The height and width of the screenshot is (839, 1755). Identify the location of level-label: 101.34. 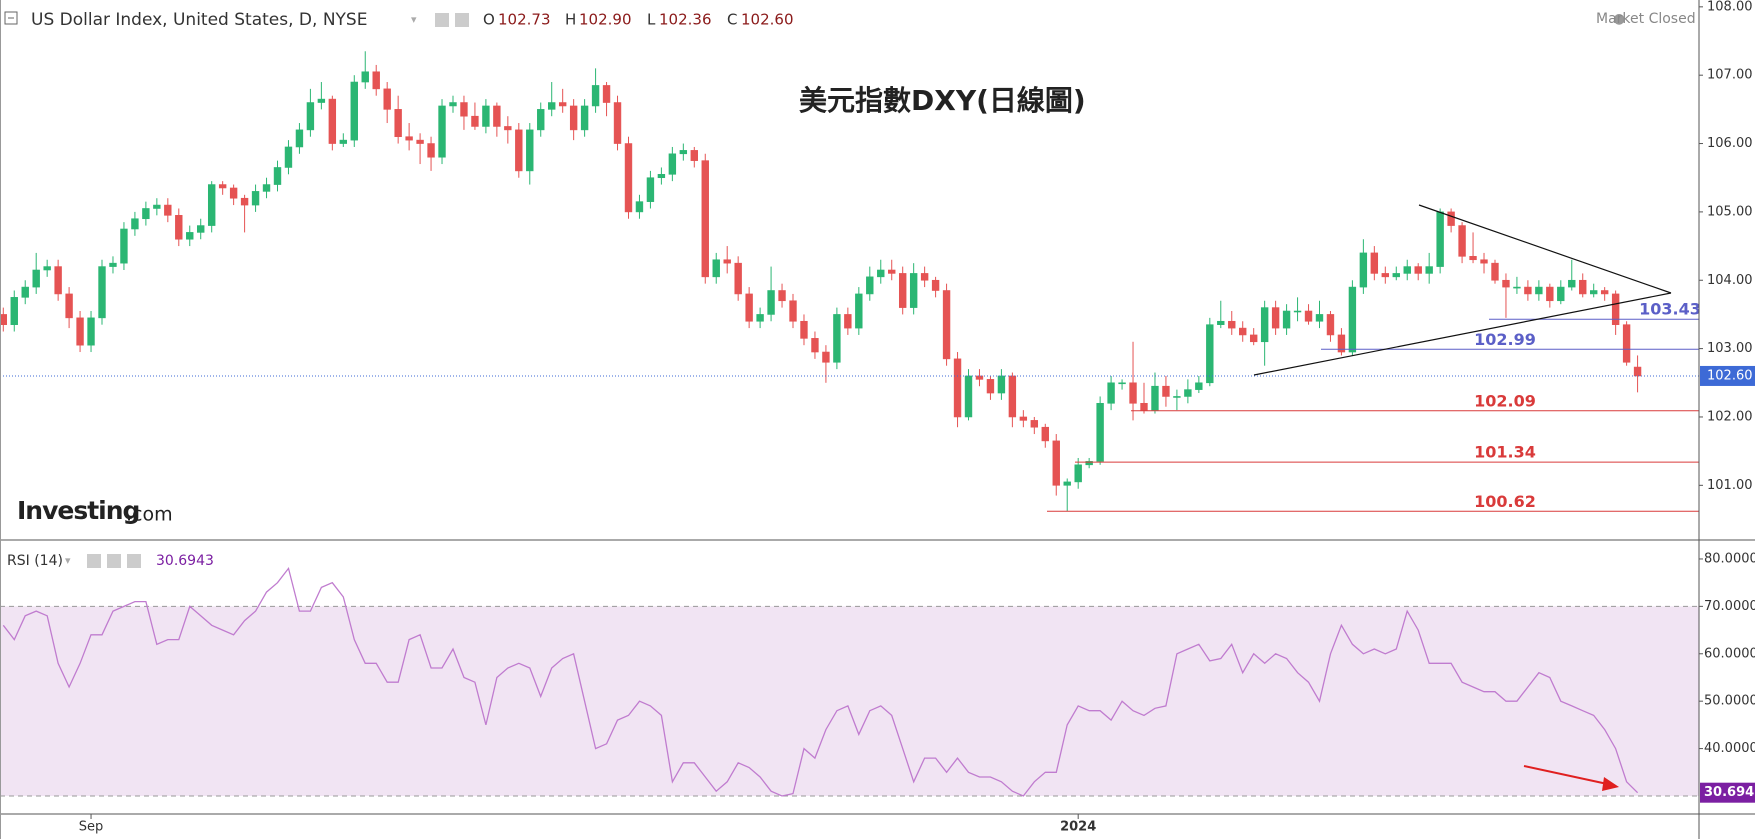
(1505, 452).